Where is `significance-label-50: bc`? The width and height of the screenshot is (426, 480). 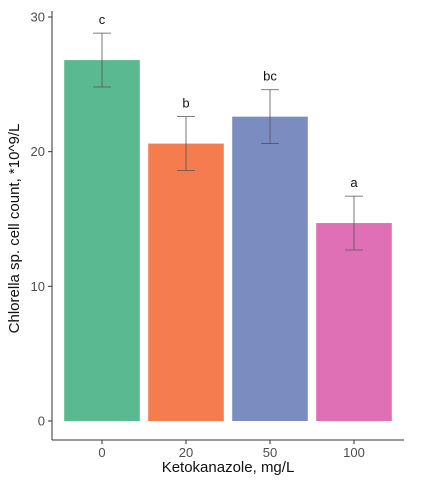 significance-label-50: bc is located at coordinates (270, 76).